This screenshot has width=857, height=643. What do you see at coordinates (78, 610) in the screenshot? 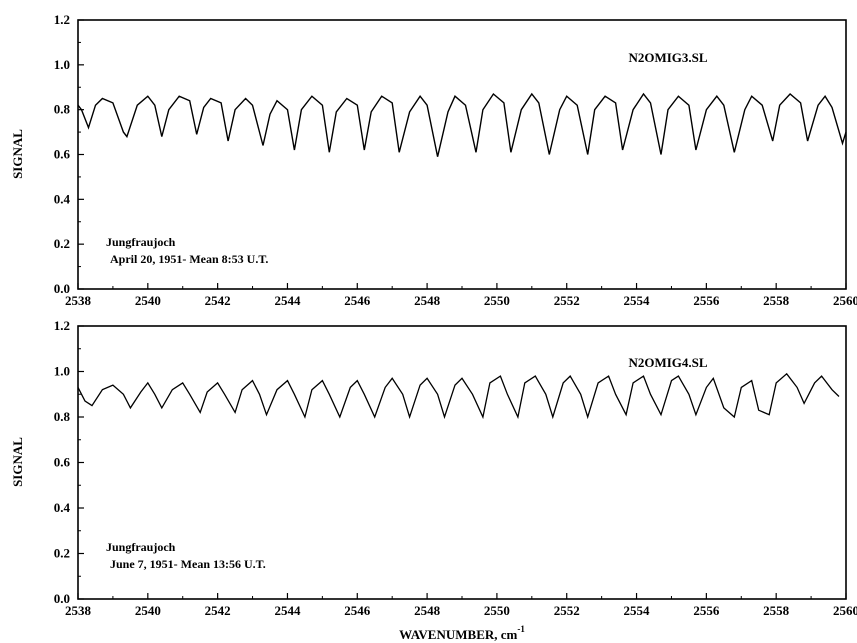
I see `x-tick-label-bottom-0: 2538` at bounding box center [78, 610].